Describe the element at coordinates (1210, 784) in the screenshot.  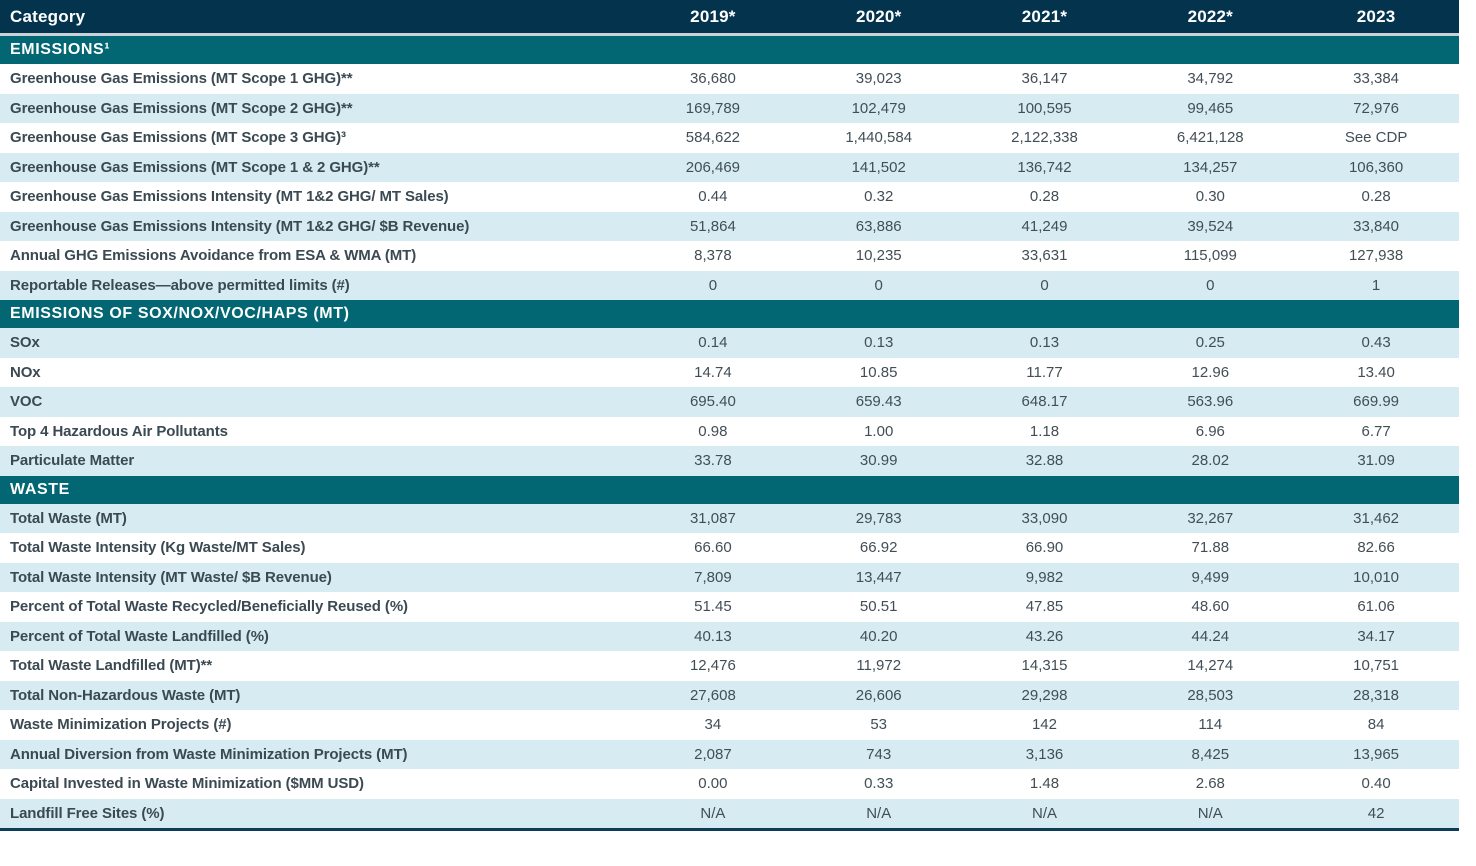
I see `cell-value: 2.68` at that location.